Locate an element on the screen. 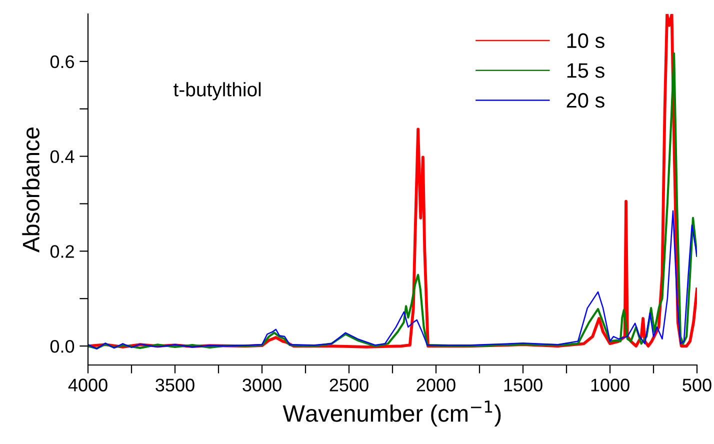 This screenshot has width=714, height=444. x-tick-label: 500 is located at coordinates (697, 385).